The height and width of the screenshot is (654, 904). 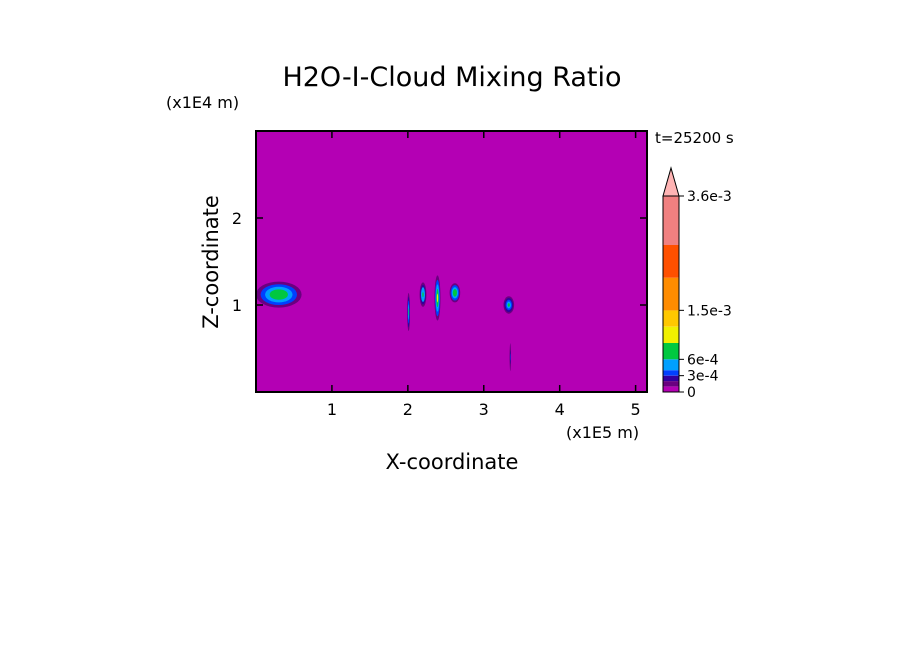 I want to click on chart-title: H2O-I-Cloud Mixing Ratio, so click(x=451, y=77).